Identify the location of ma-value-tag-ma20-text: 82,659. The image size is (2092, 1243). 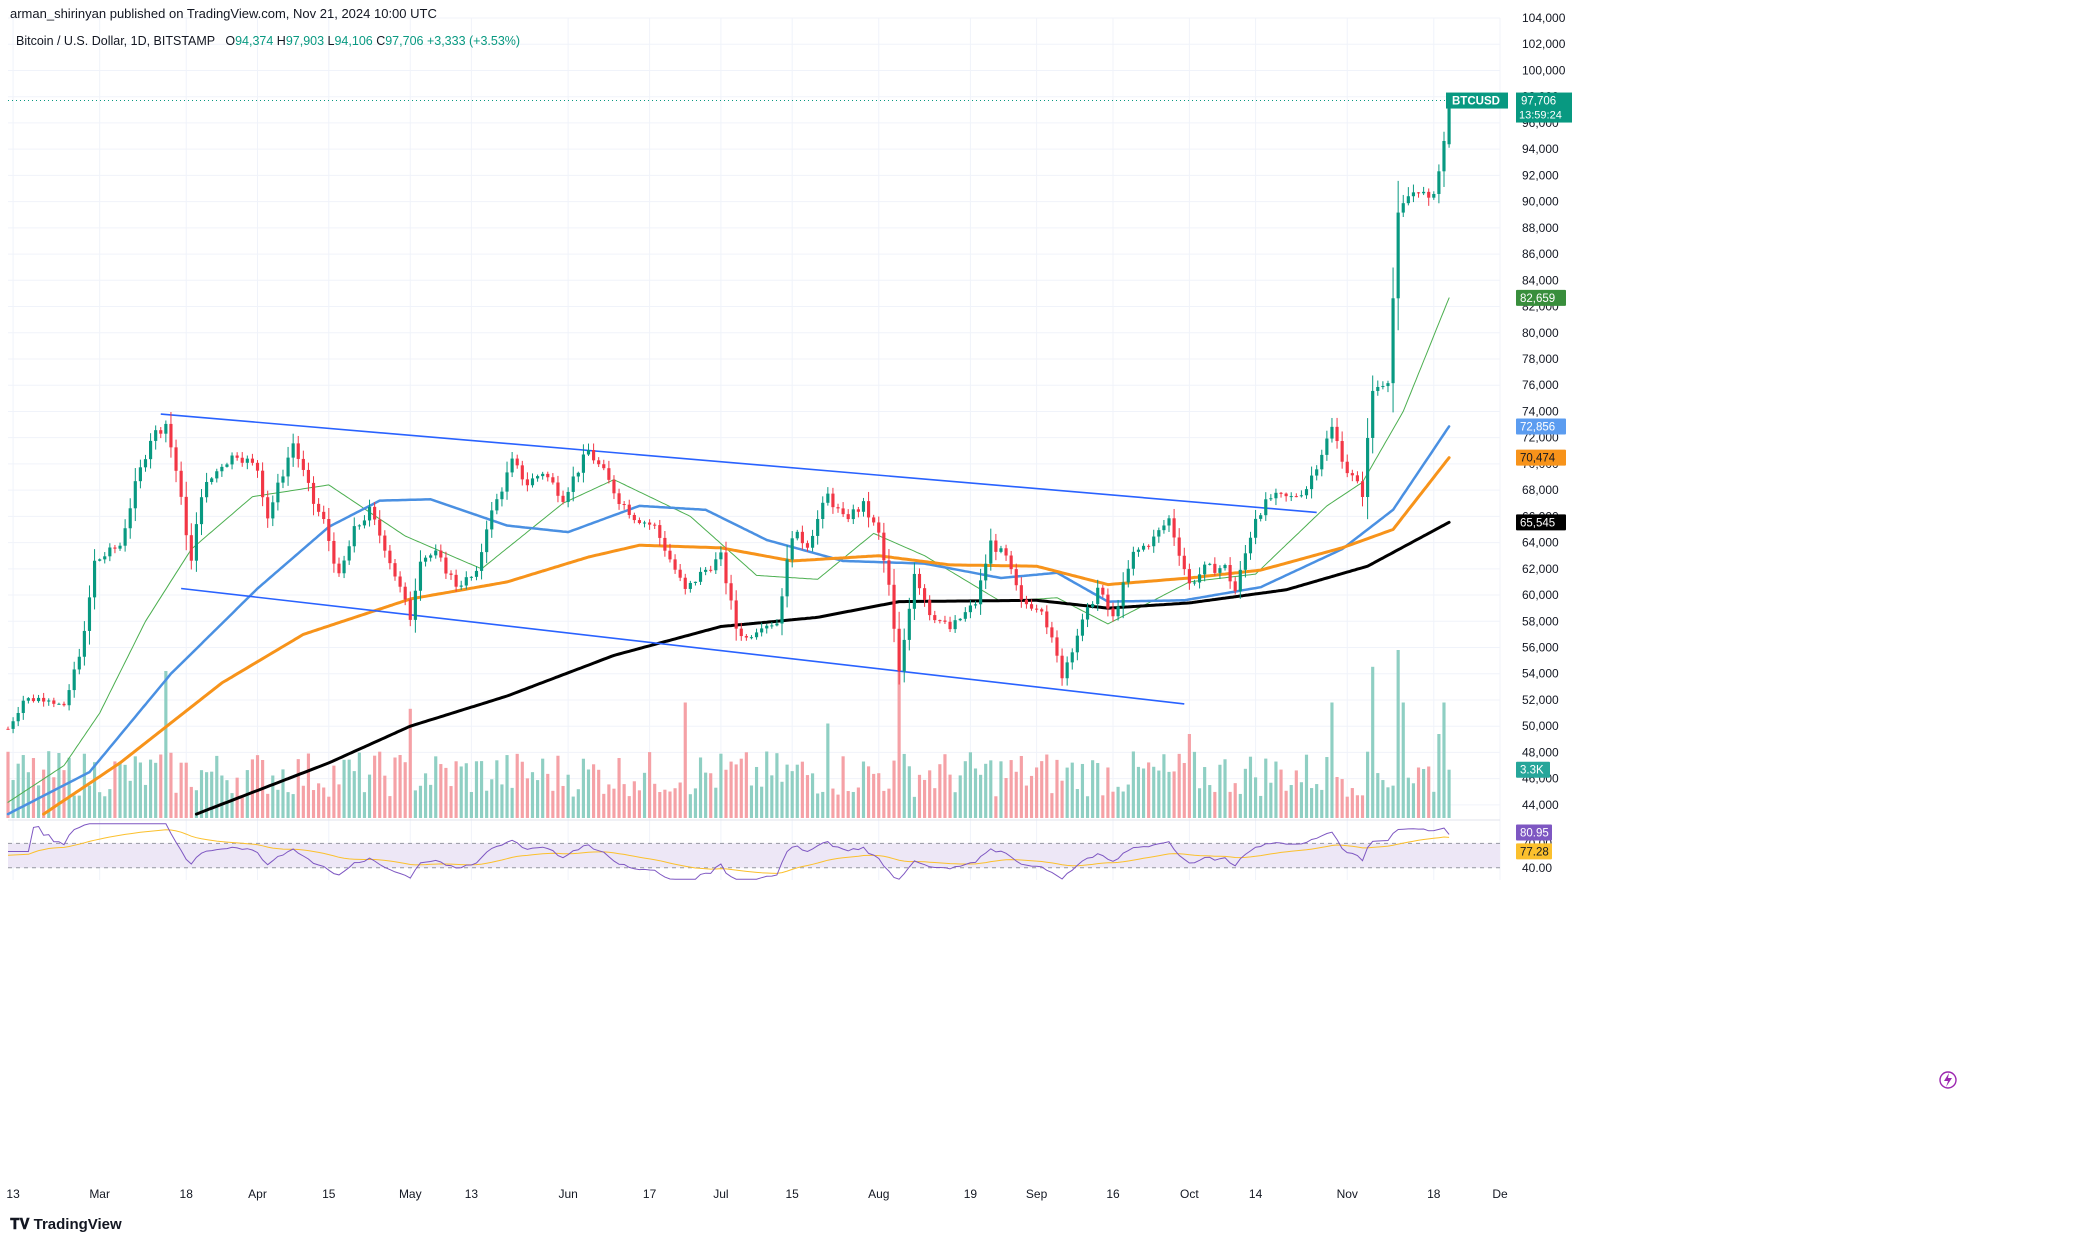
(1537, 299).